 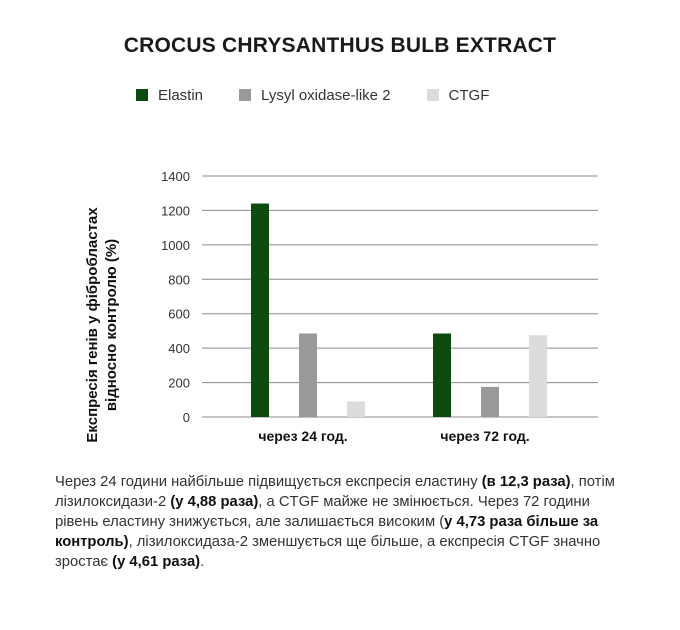 What do you see at coordinates (202, 562) in the screenshot?
I see `description-text: .` at bounding box center [202, 562].